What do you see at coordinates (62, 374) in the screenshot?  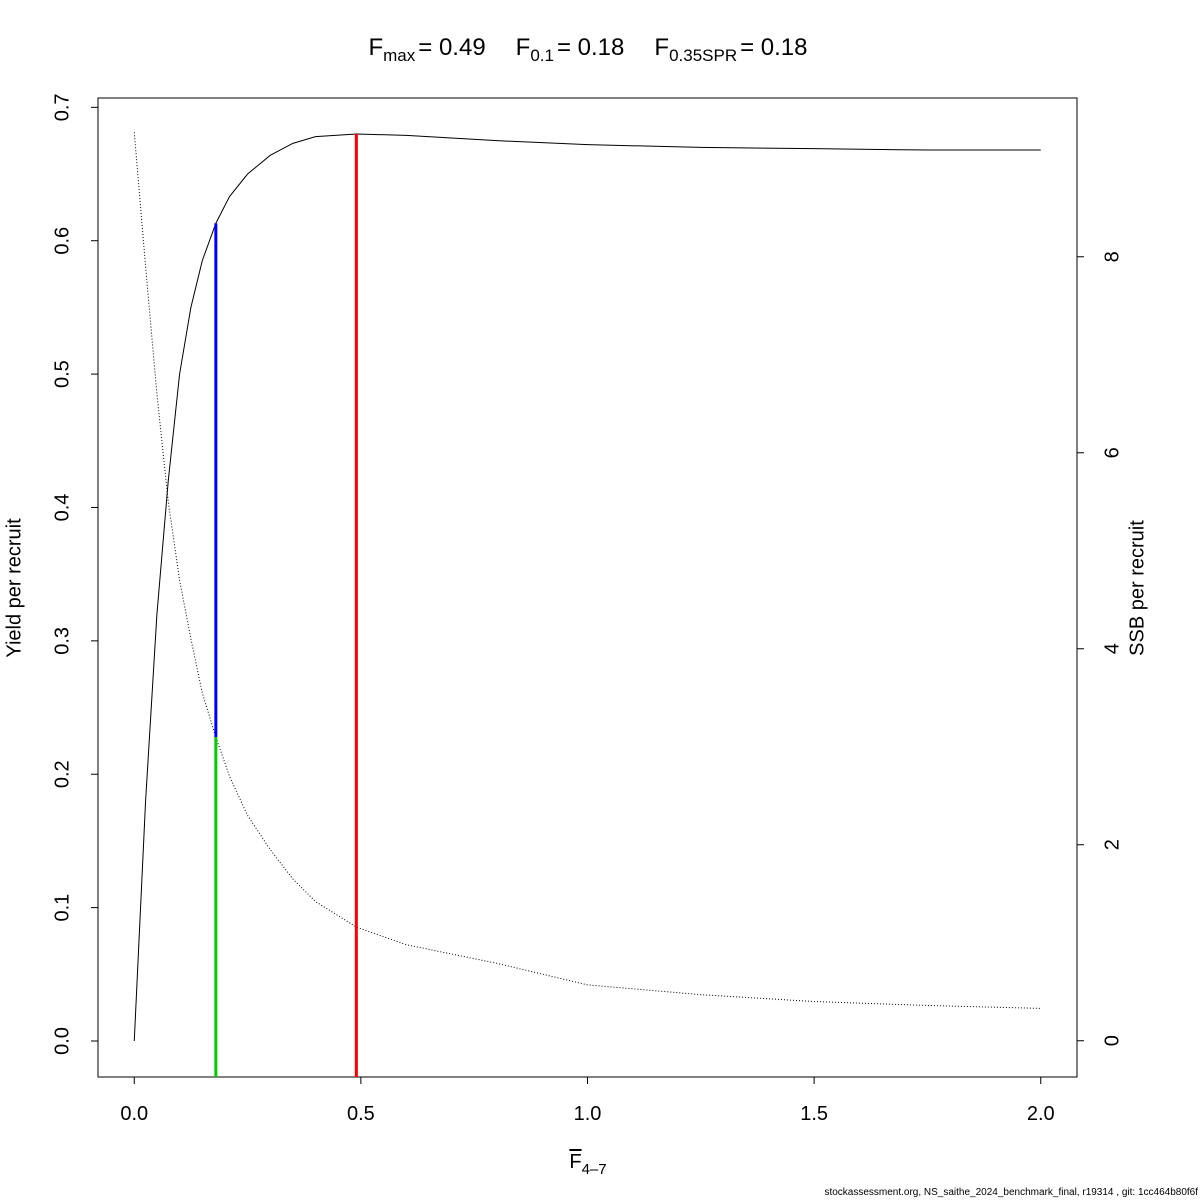 I see `yticks-tick-label: 0.5` at bounding box center [62, 374].